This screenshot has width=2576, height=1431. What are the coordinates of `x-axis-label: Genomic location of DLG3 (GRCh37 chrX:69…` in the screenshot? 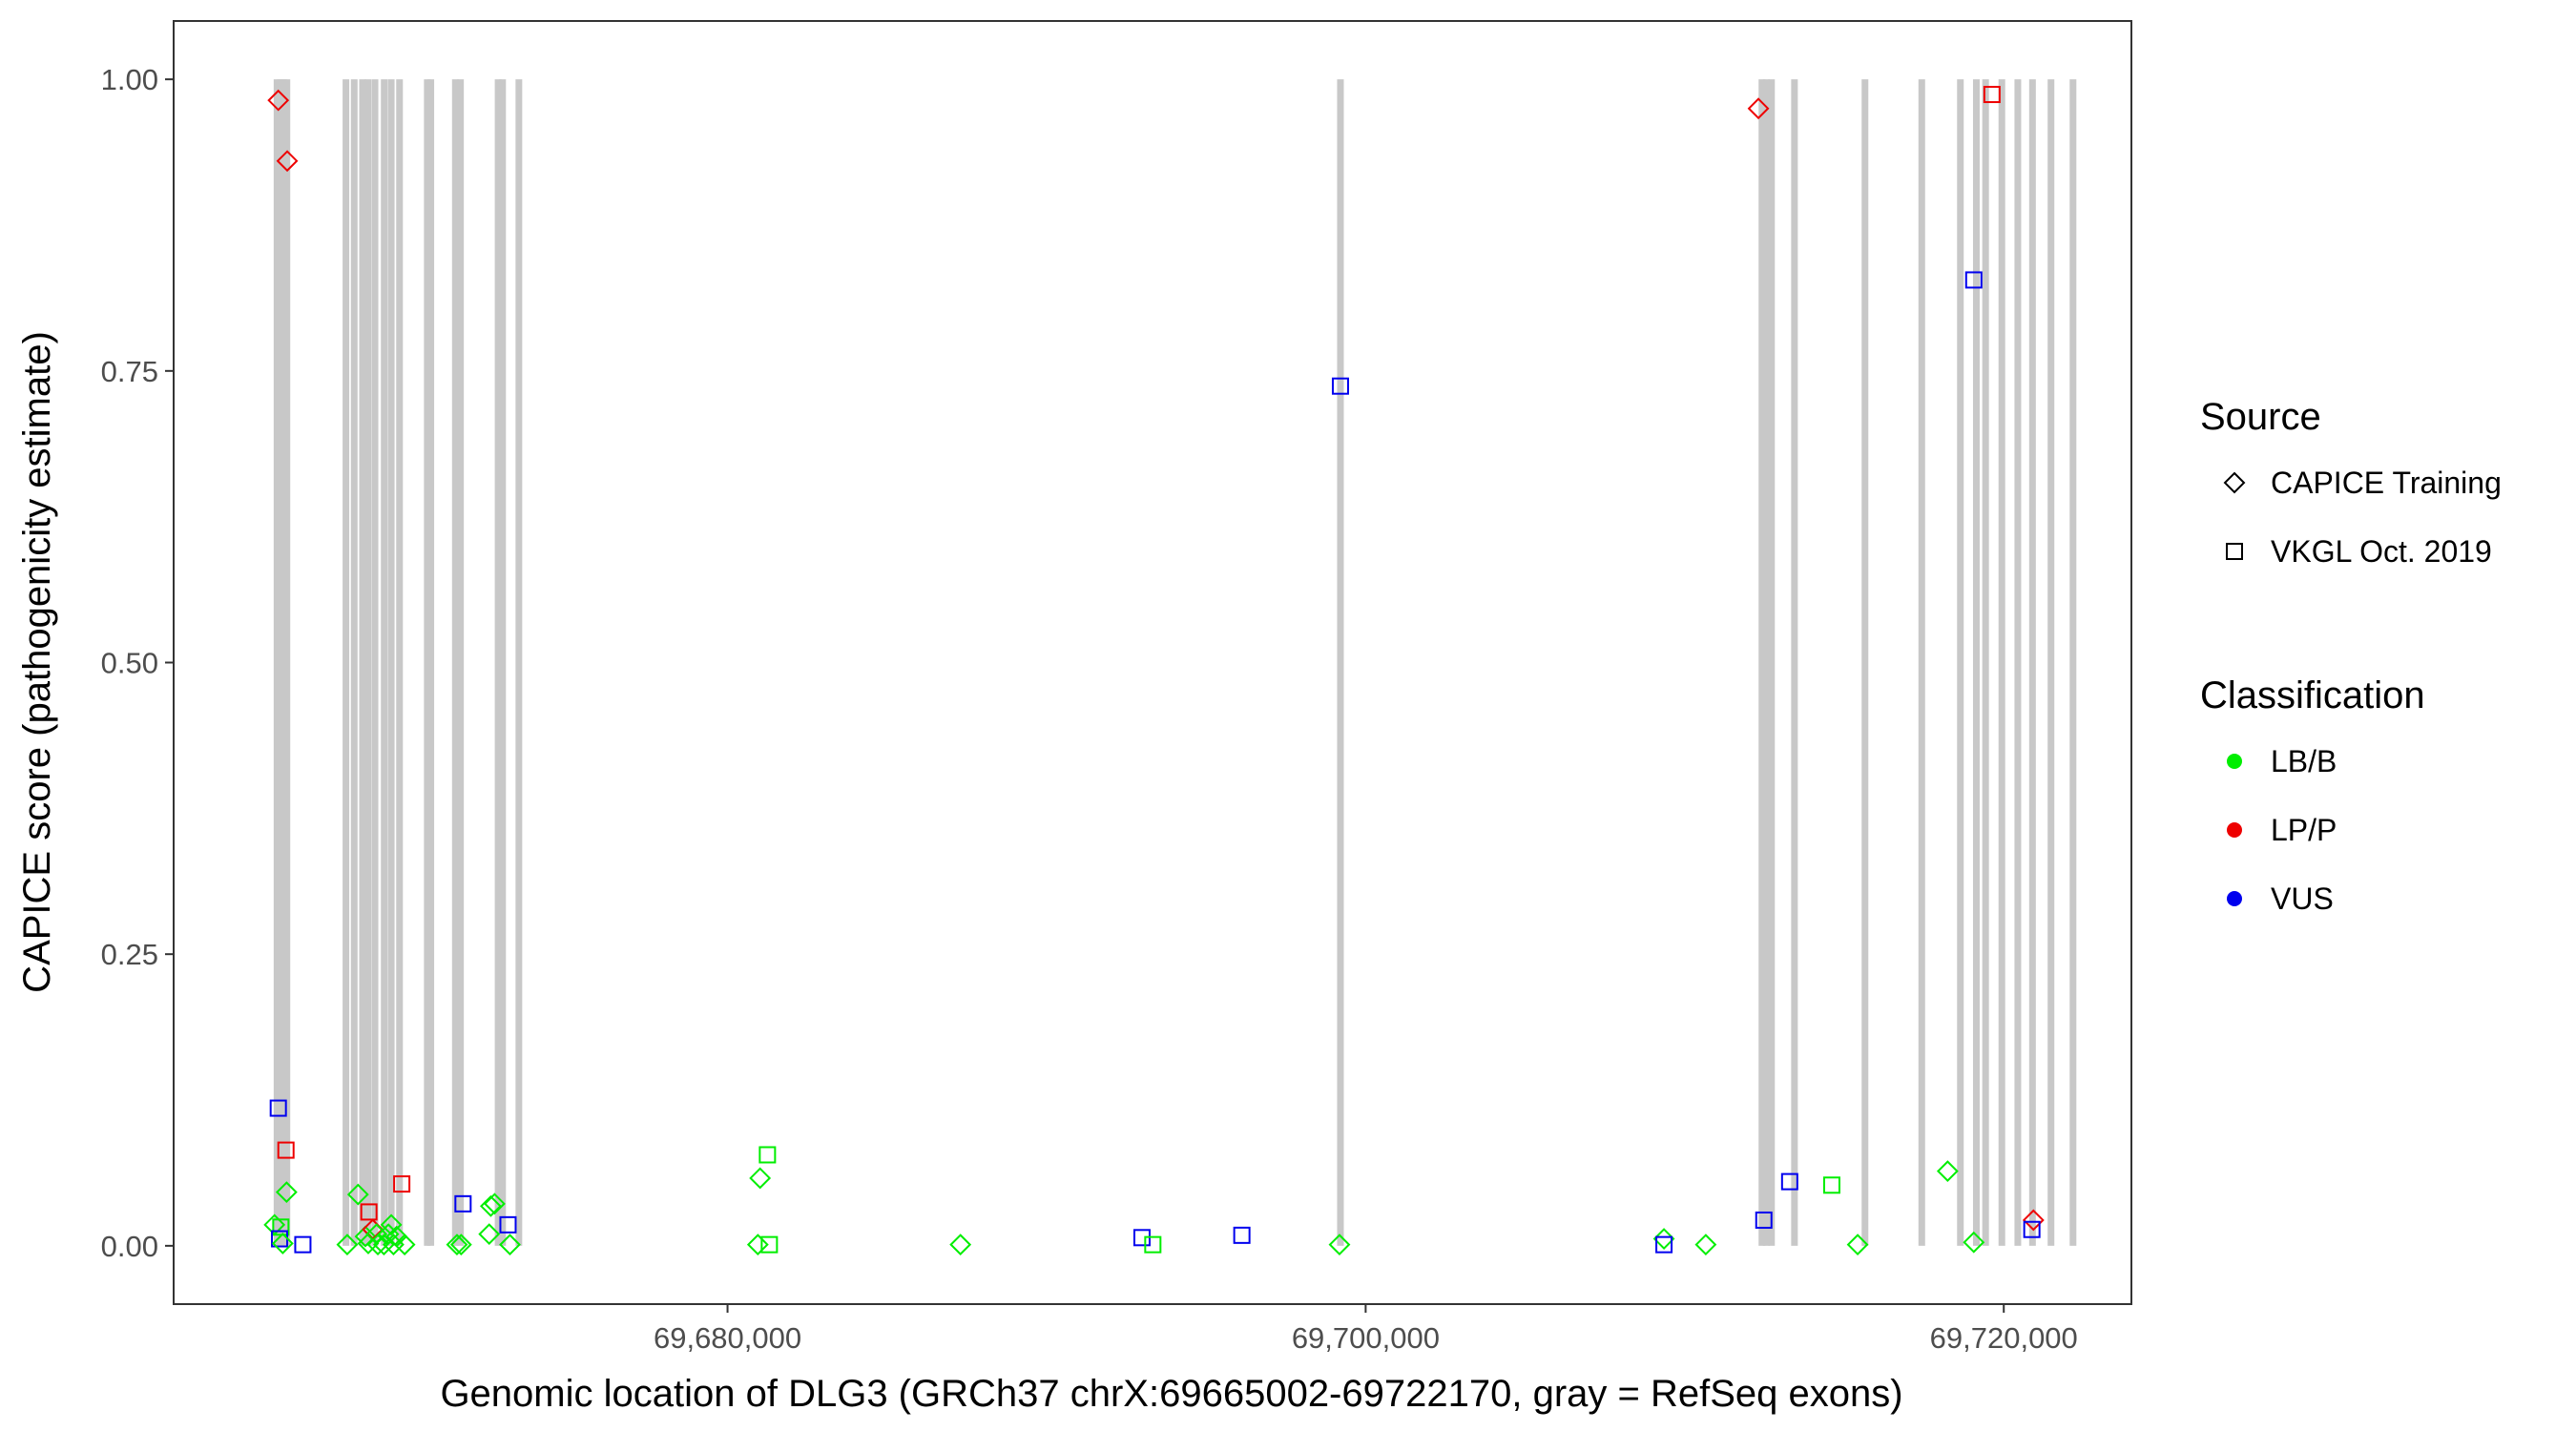 It's located at (1171, 1394).